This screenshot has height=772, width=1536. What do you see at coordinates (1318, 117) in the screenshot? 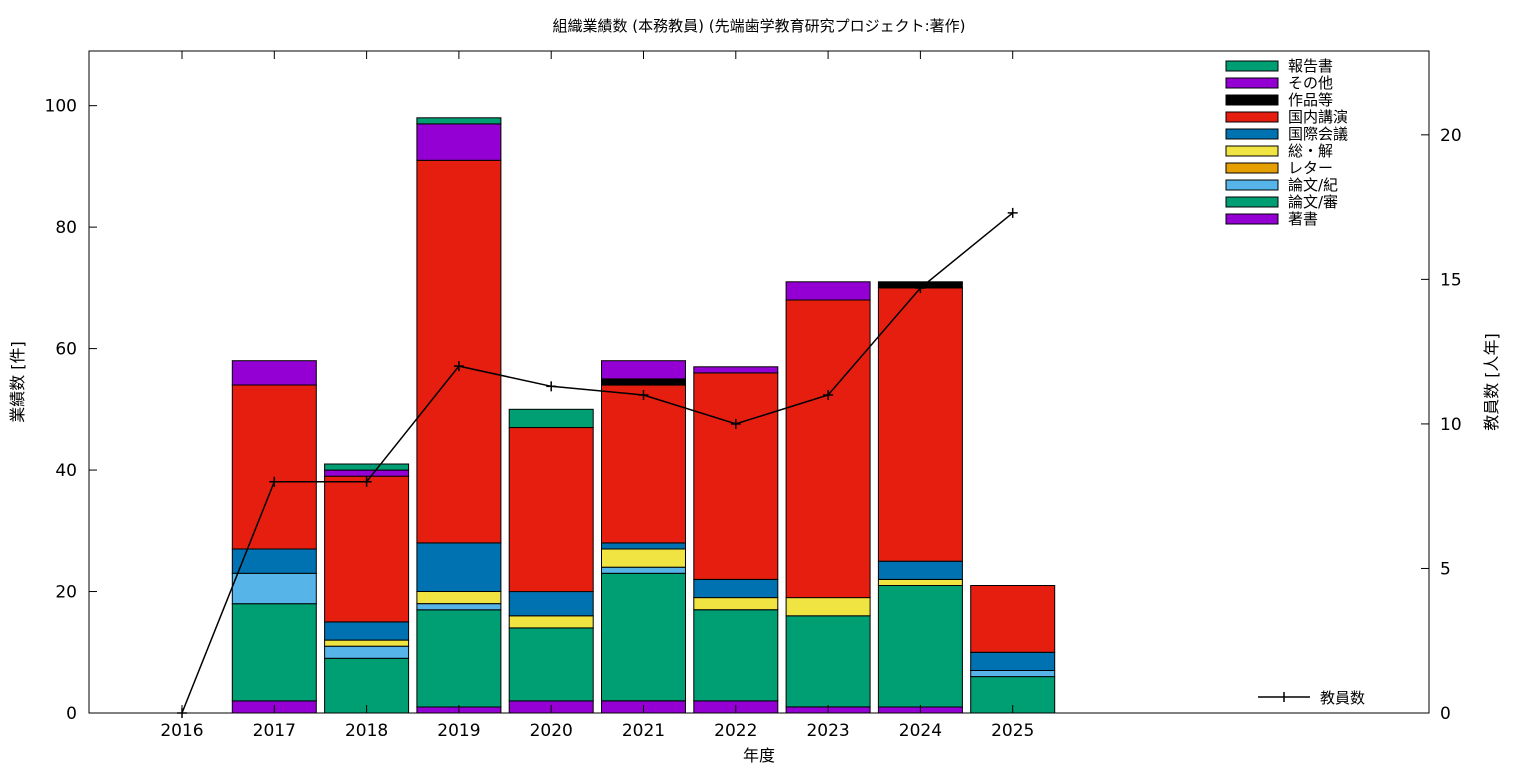
I see `legend-label: 国内講演` at bounding box center [1318, 117].